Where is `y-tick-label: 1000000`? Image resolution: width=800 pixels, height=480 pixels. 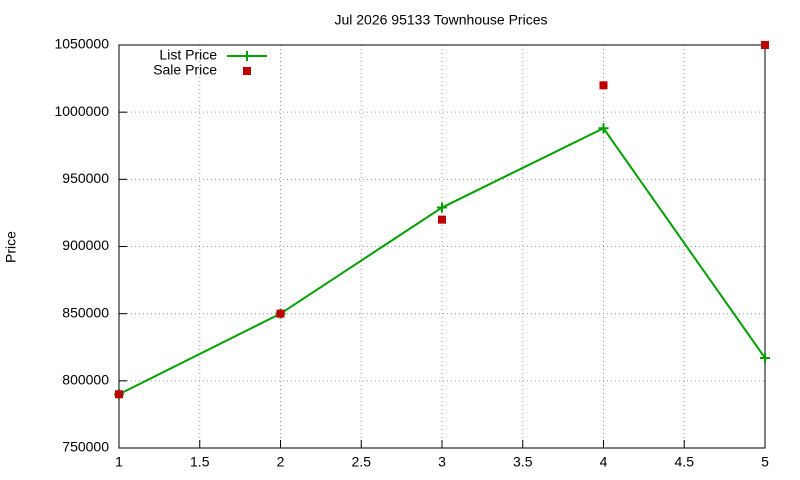 y-tick-label: 1000000 is located at coordinates (81, 111).